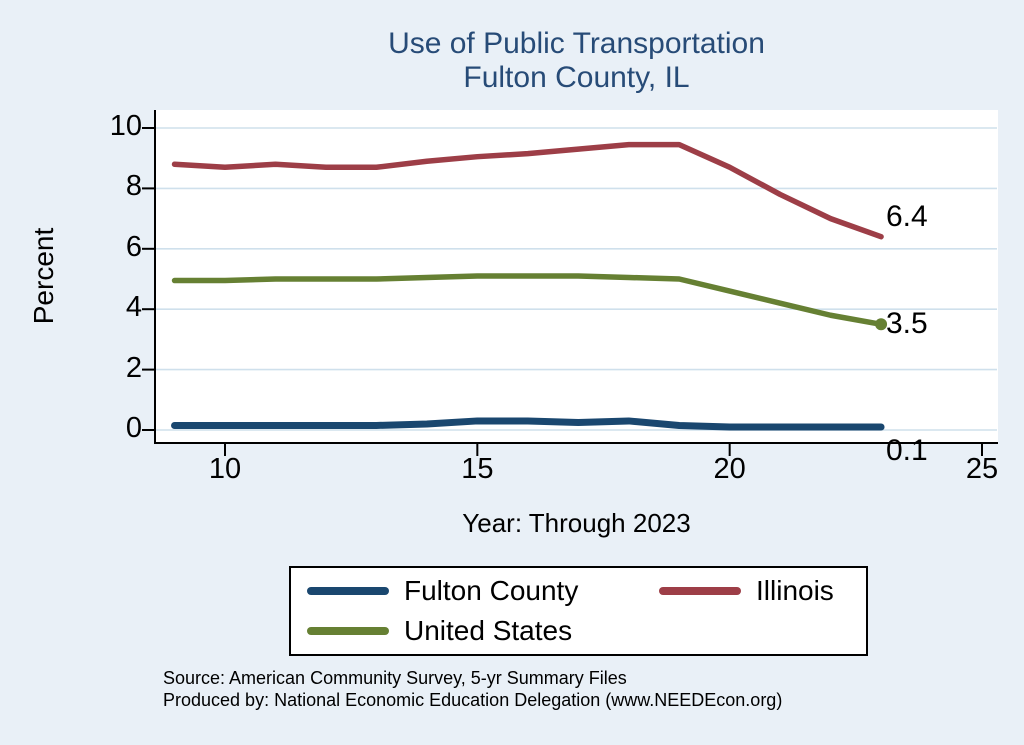  What do you see at coordinates (133, 428) in the screenshot?
I see `y-tick-label: 0` at bounding box center [133, 428].